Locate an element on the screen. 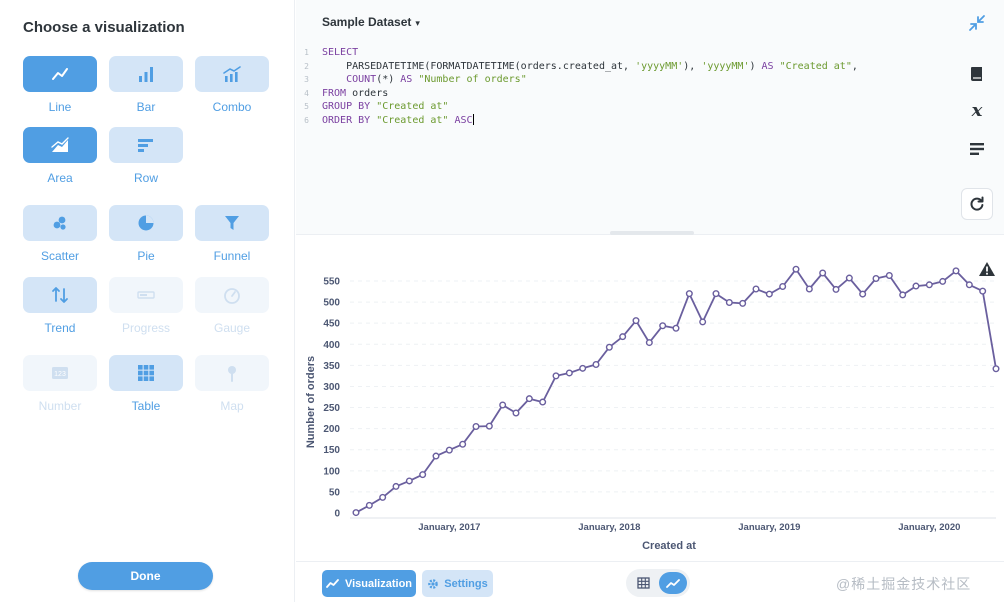  table-icon is located at coordinates (643, 583).